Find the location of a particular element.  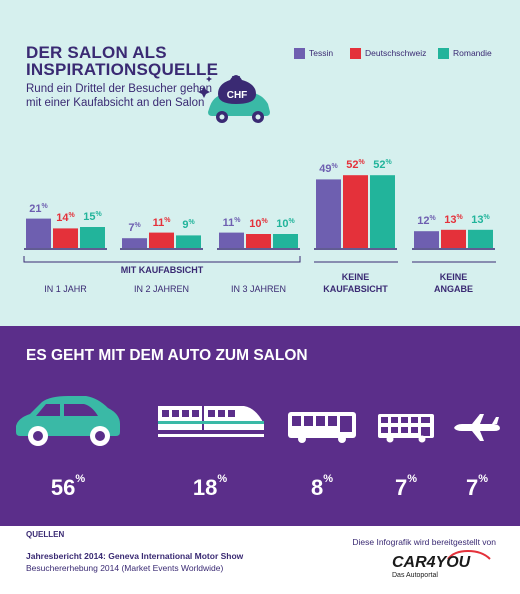

legend-deutschschweiz: Deutschschweiz is located at coordinates (388, 53).